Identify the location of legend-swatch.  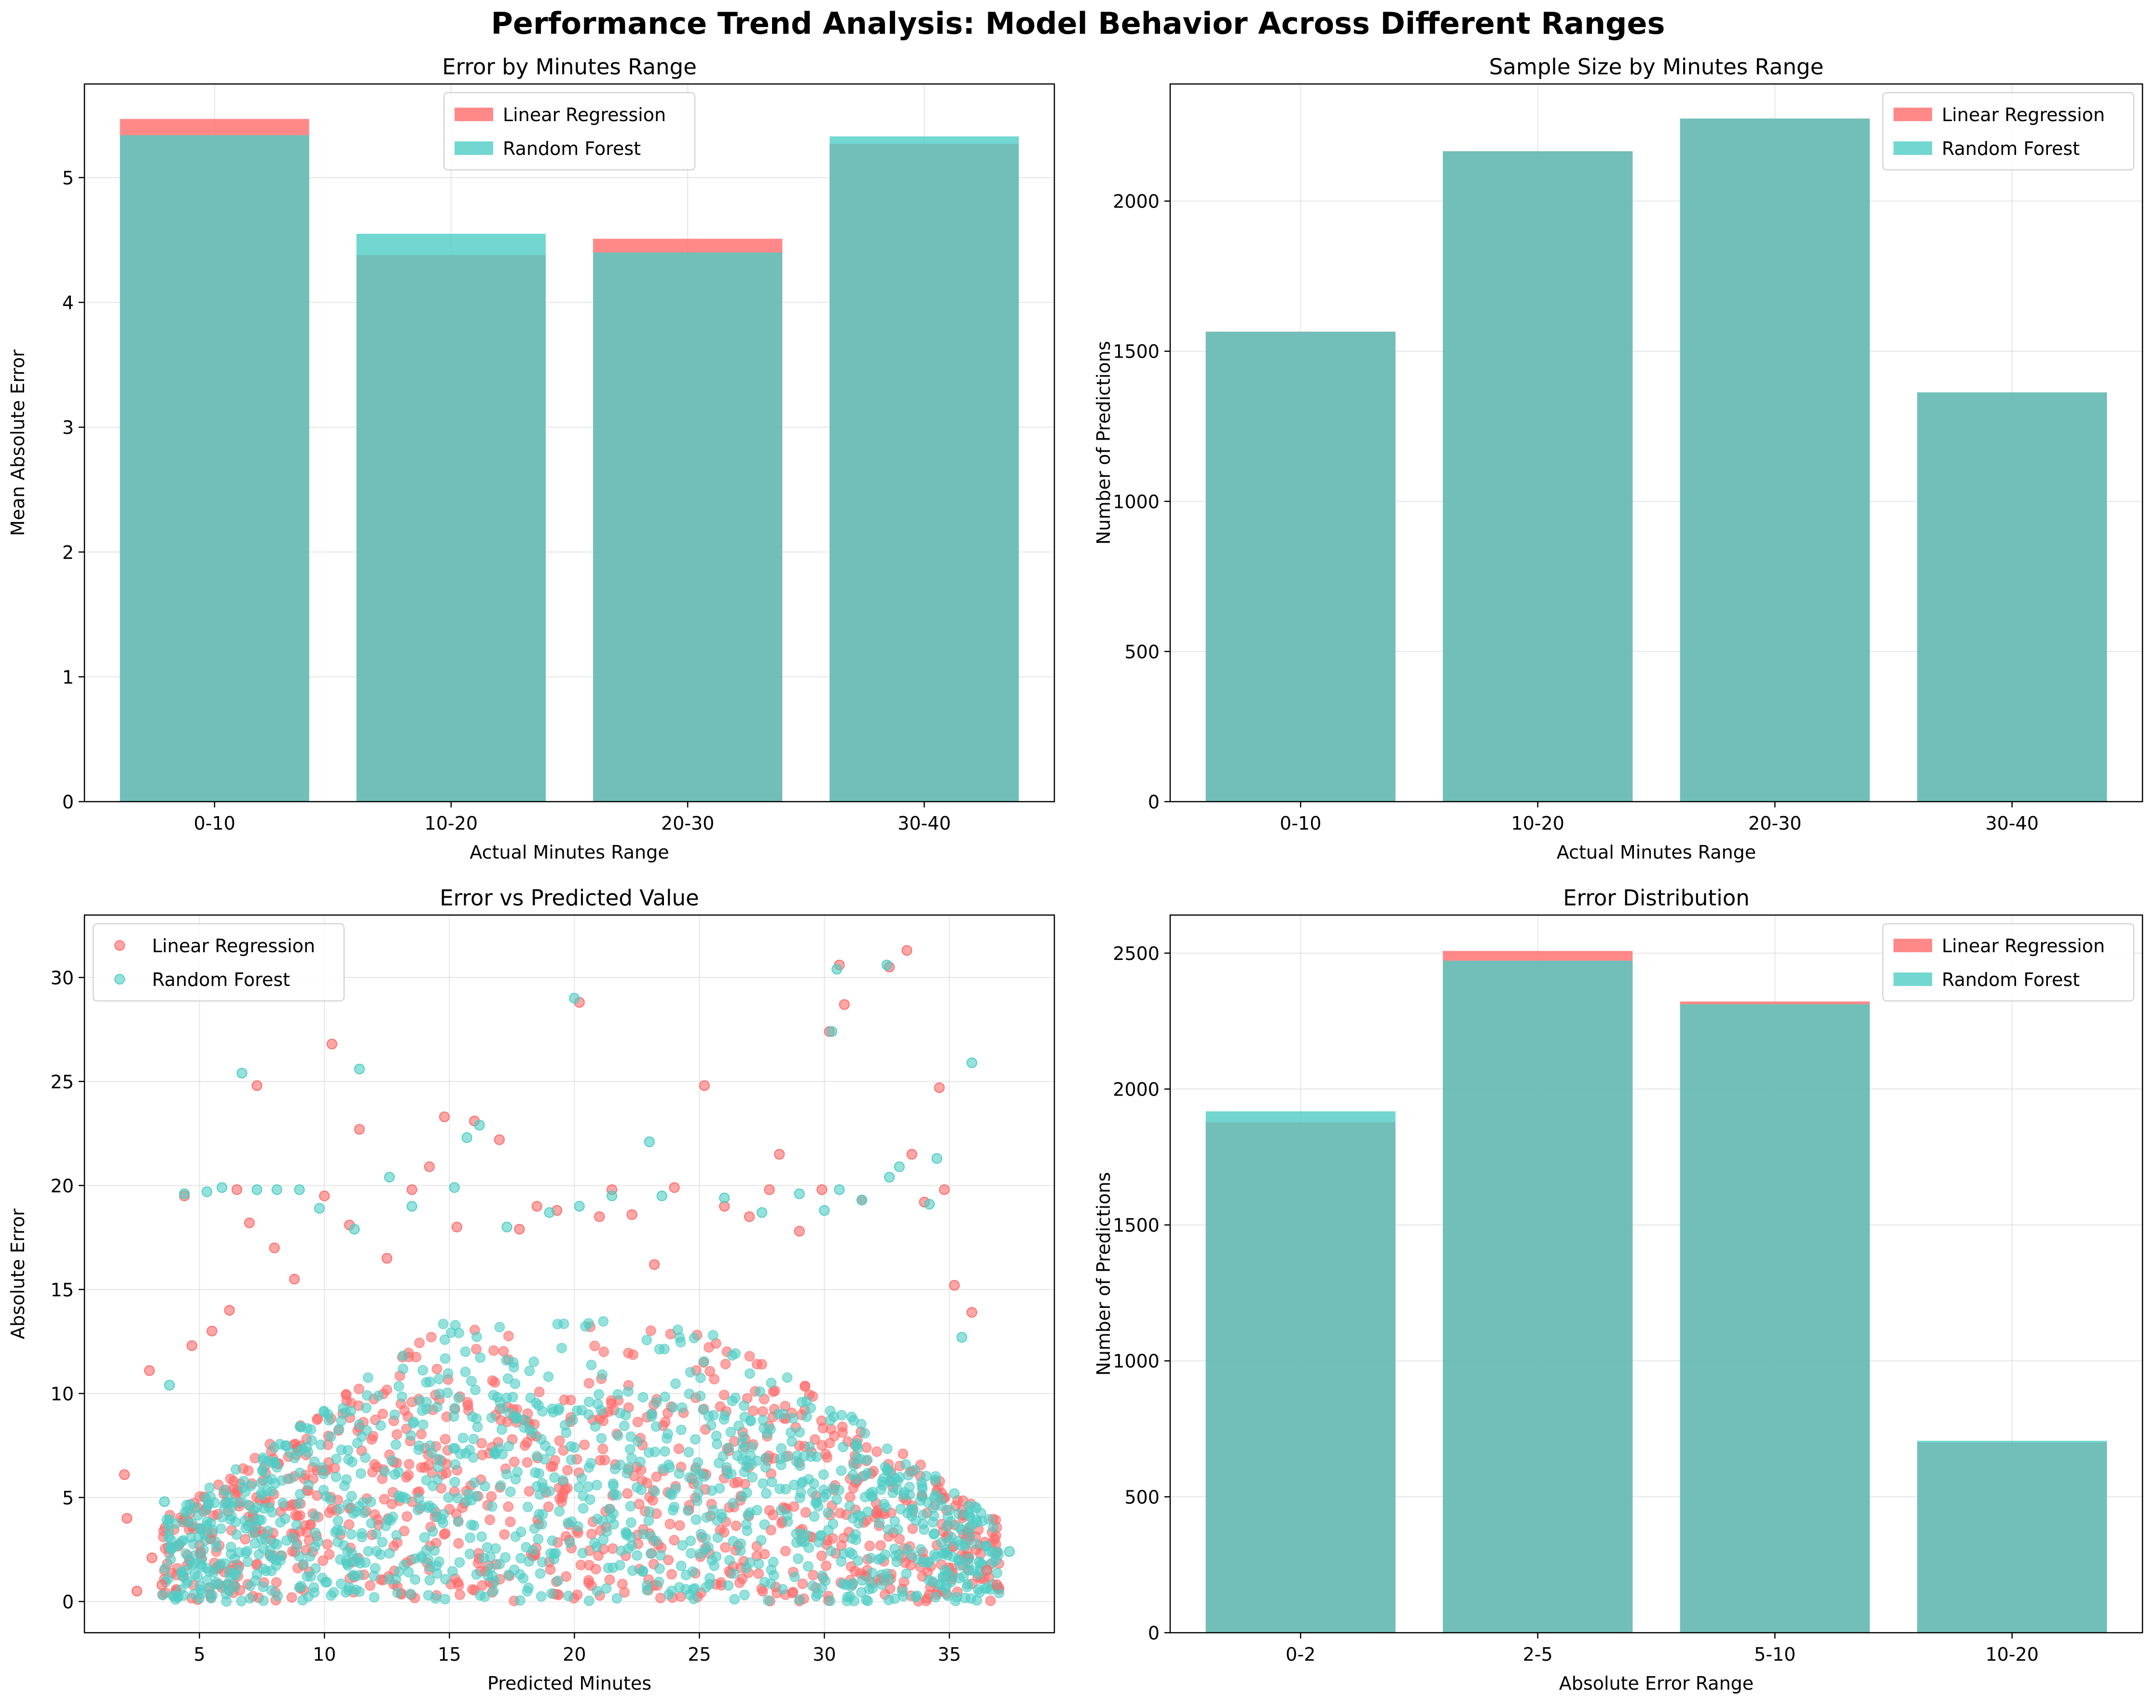
(1912, 945).